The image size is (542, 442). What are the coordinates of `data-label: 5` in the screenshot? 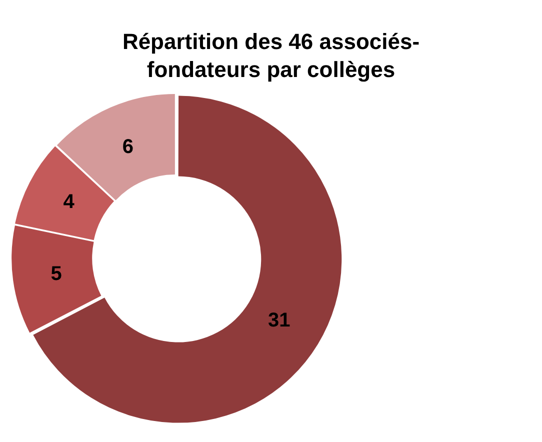 It's located at (56, 273).